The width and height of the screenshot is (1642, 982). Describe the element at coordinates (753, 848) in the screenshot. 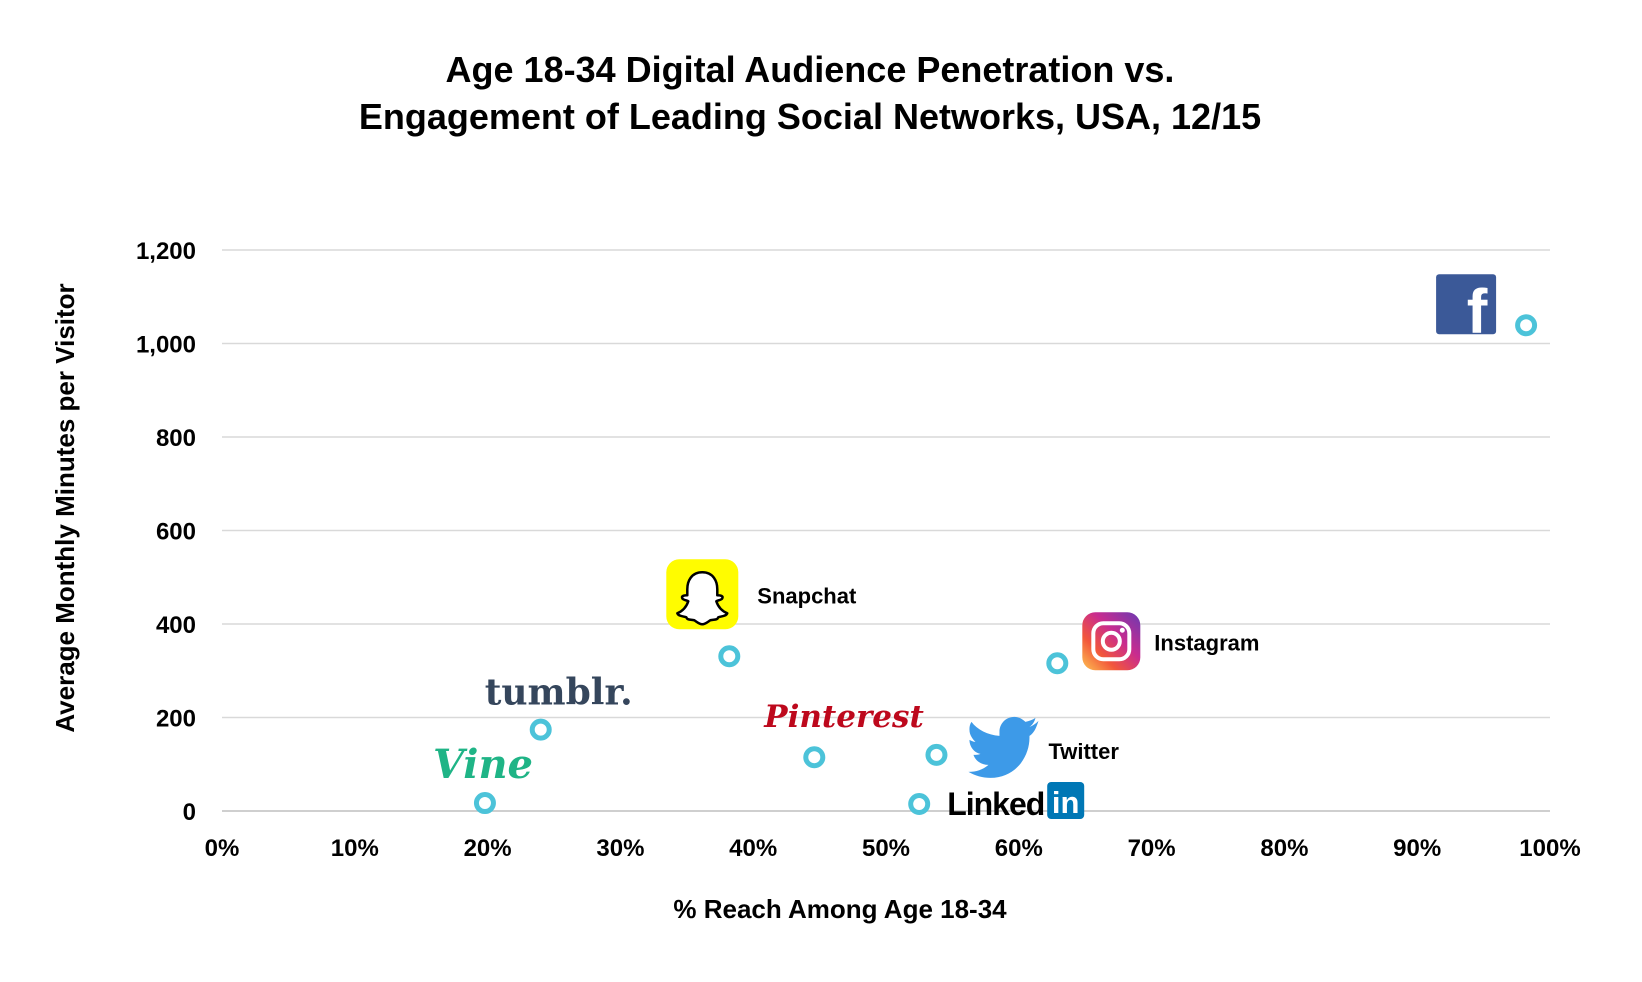

I see `x-tick-label: 40%` at that location.